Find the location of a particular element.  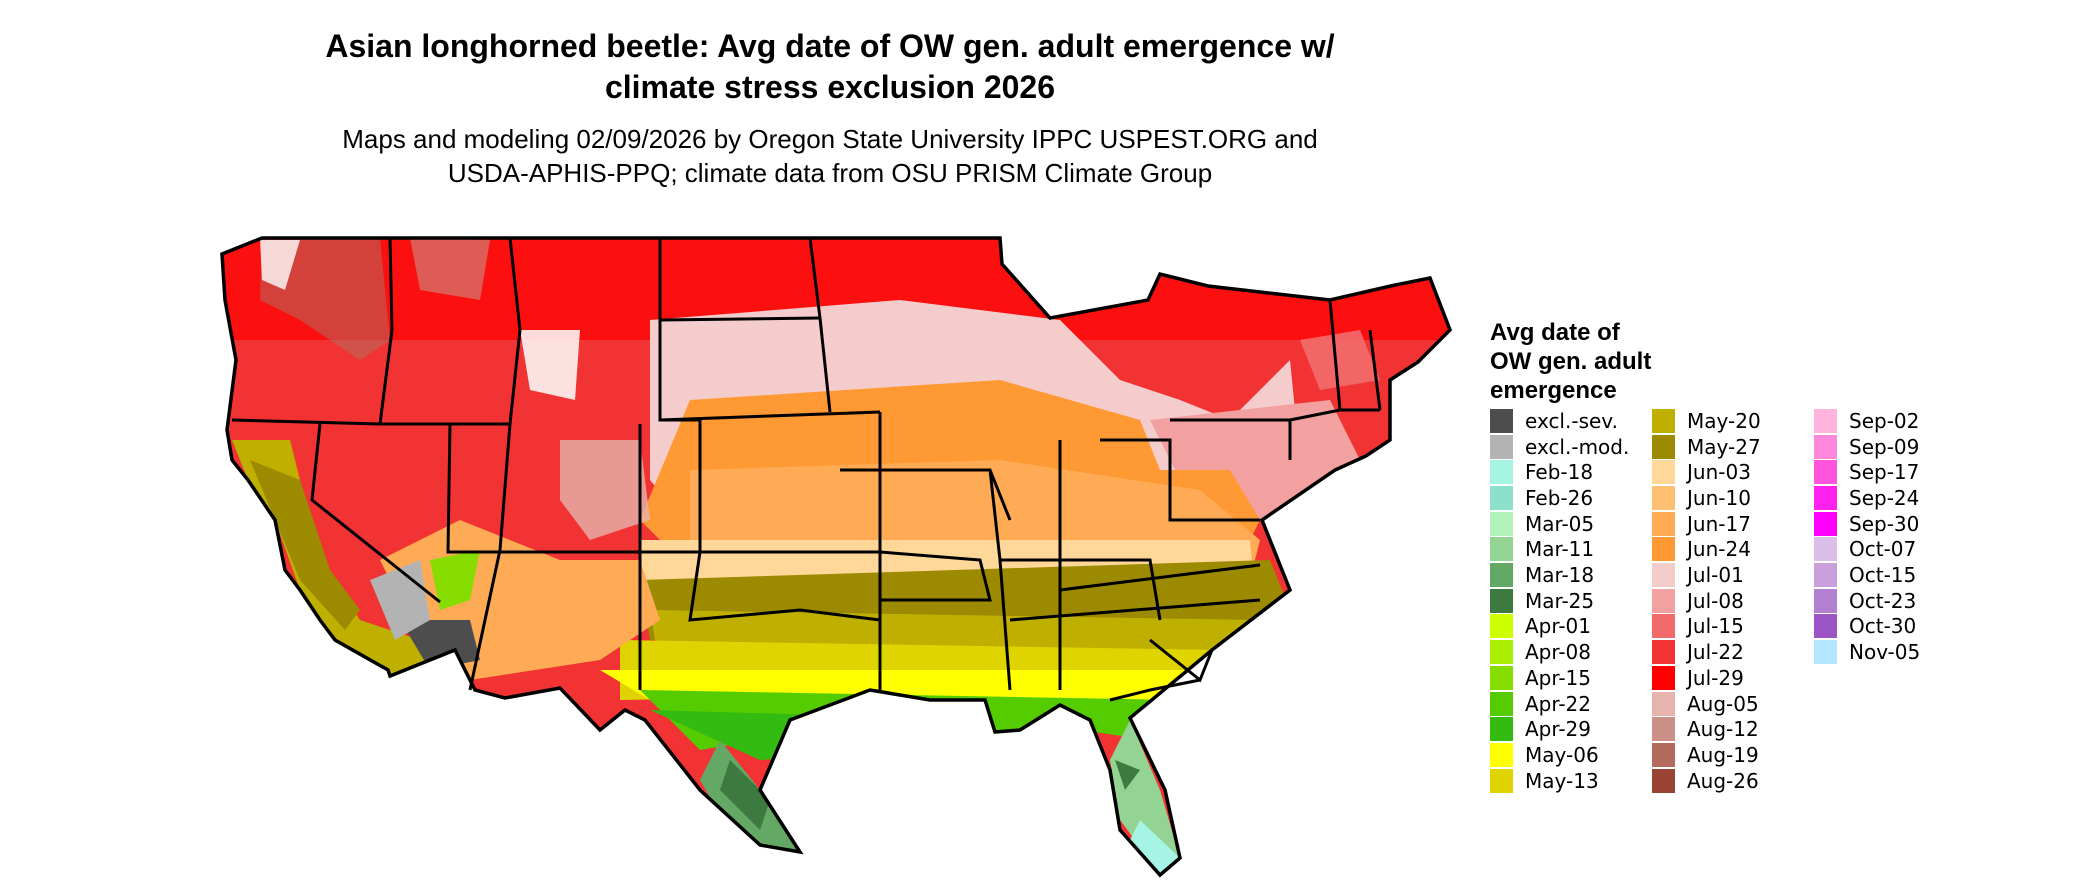

legend-label: Aug-26 is located at coordinates (1723, 780).